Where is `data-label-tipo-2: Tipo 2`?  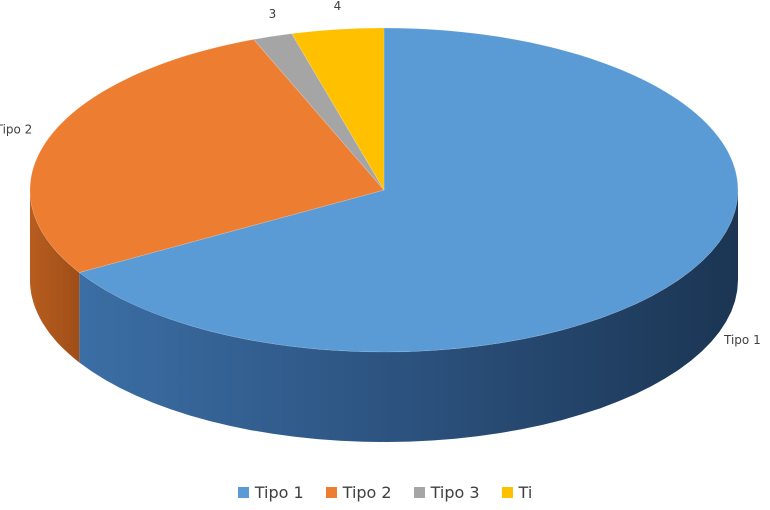
data-label-tipo-2: Tipo 2 is located at coordinates (16, 129).